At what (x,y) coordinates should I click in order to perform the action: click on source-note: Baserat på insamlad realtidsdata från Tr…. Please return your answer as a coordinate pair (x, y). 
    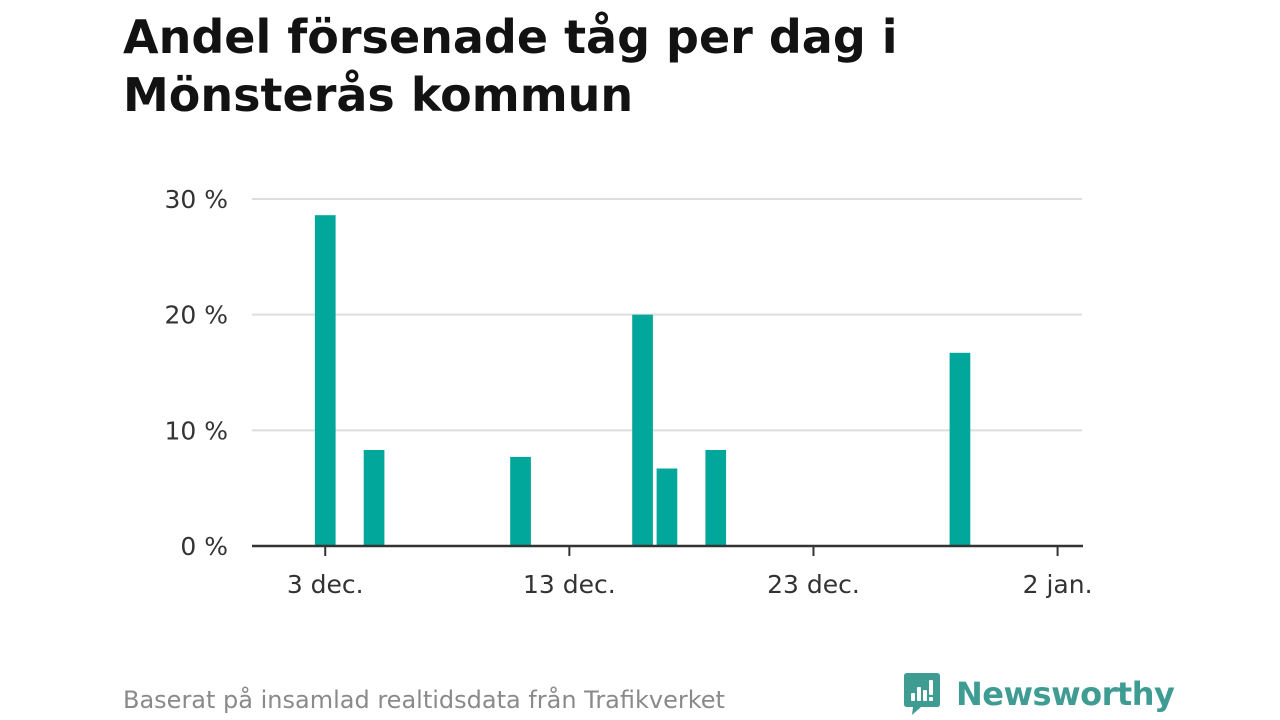
    Looking at the image, I should click on (424, 700).